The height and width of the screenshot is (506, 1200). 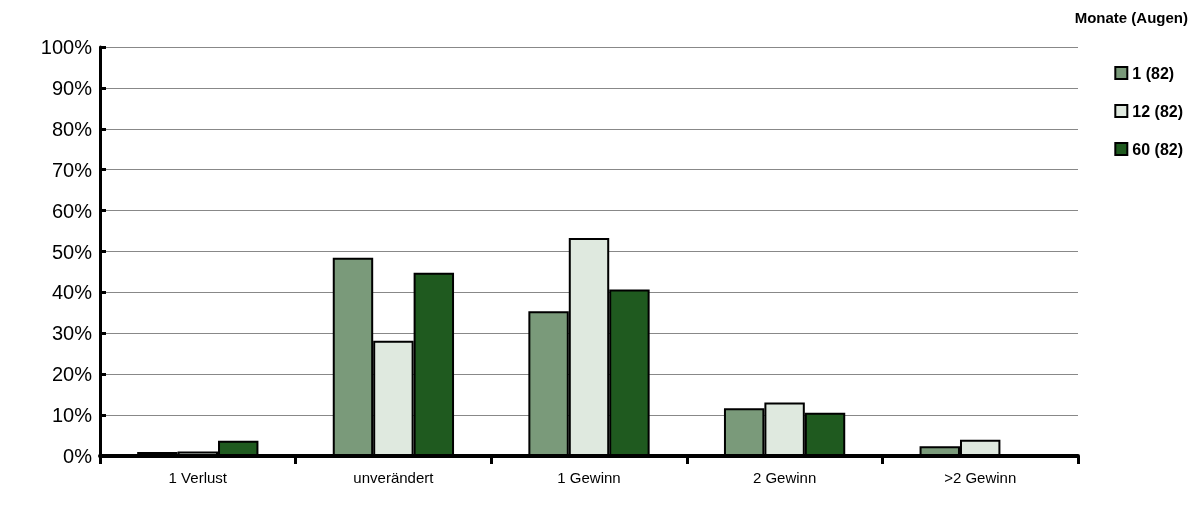 What do you see at coordinates (589, 477) in the screenshot?
I see `x-tick-label: 1 Gewinn` at bounding box center [589, 477].